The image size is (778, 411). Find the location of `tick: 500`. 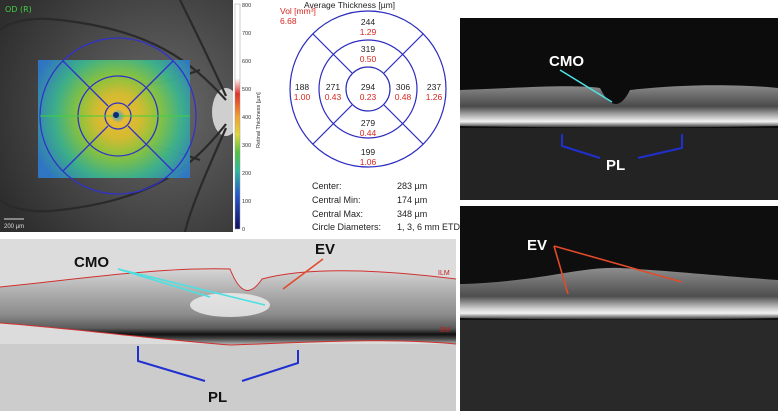

tick: 500 is located at coordinates (246, 90).